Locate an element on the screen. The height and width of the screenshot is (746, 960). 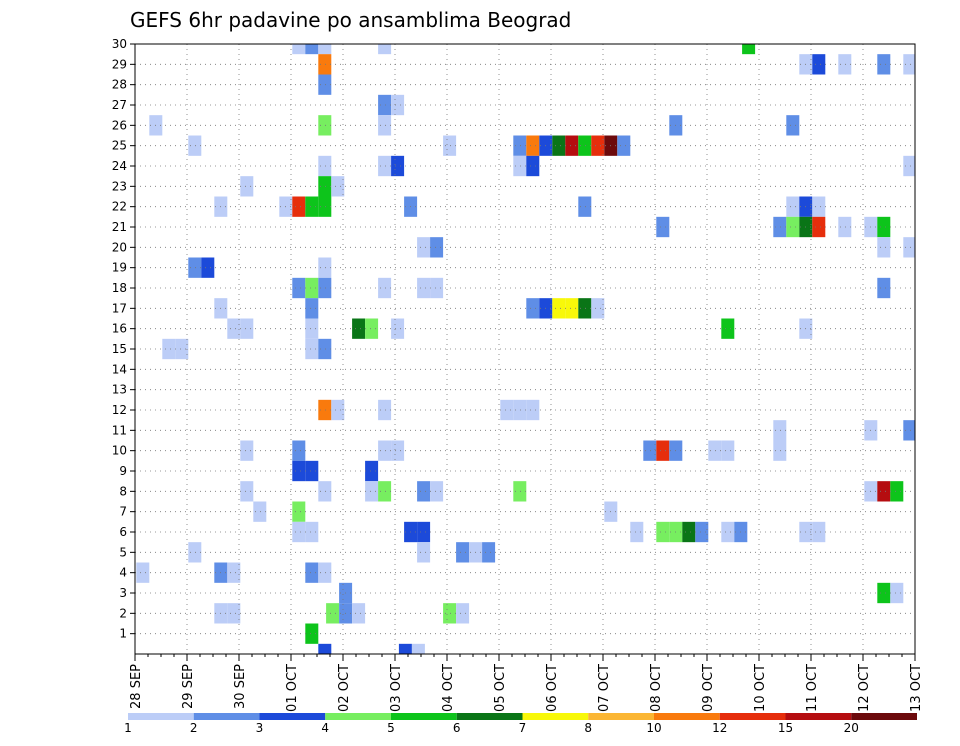
y-tick-label: 17 is located at coordinates (119, 308).